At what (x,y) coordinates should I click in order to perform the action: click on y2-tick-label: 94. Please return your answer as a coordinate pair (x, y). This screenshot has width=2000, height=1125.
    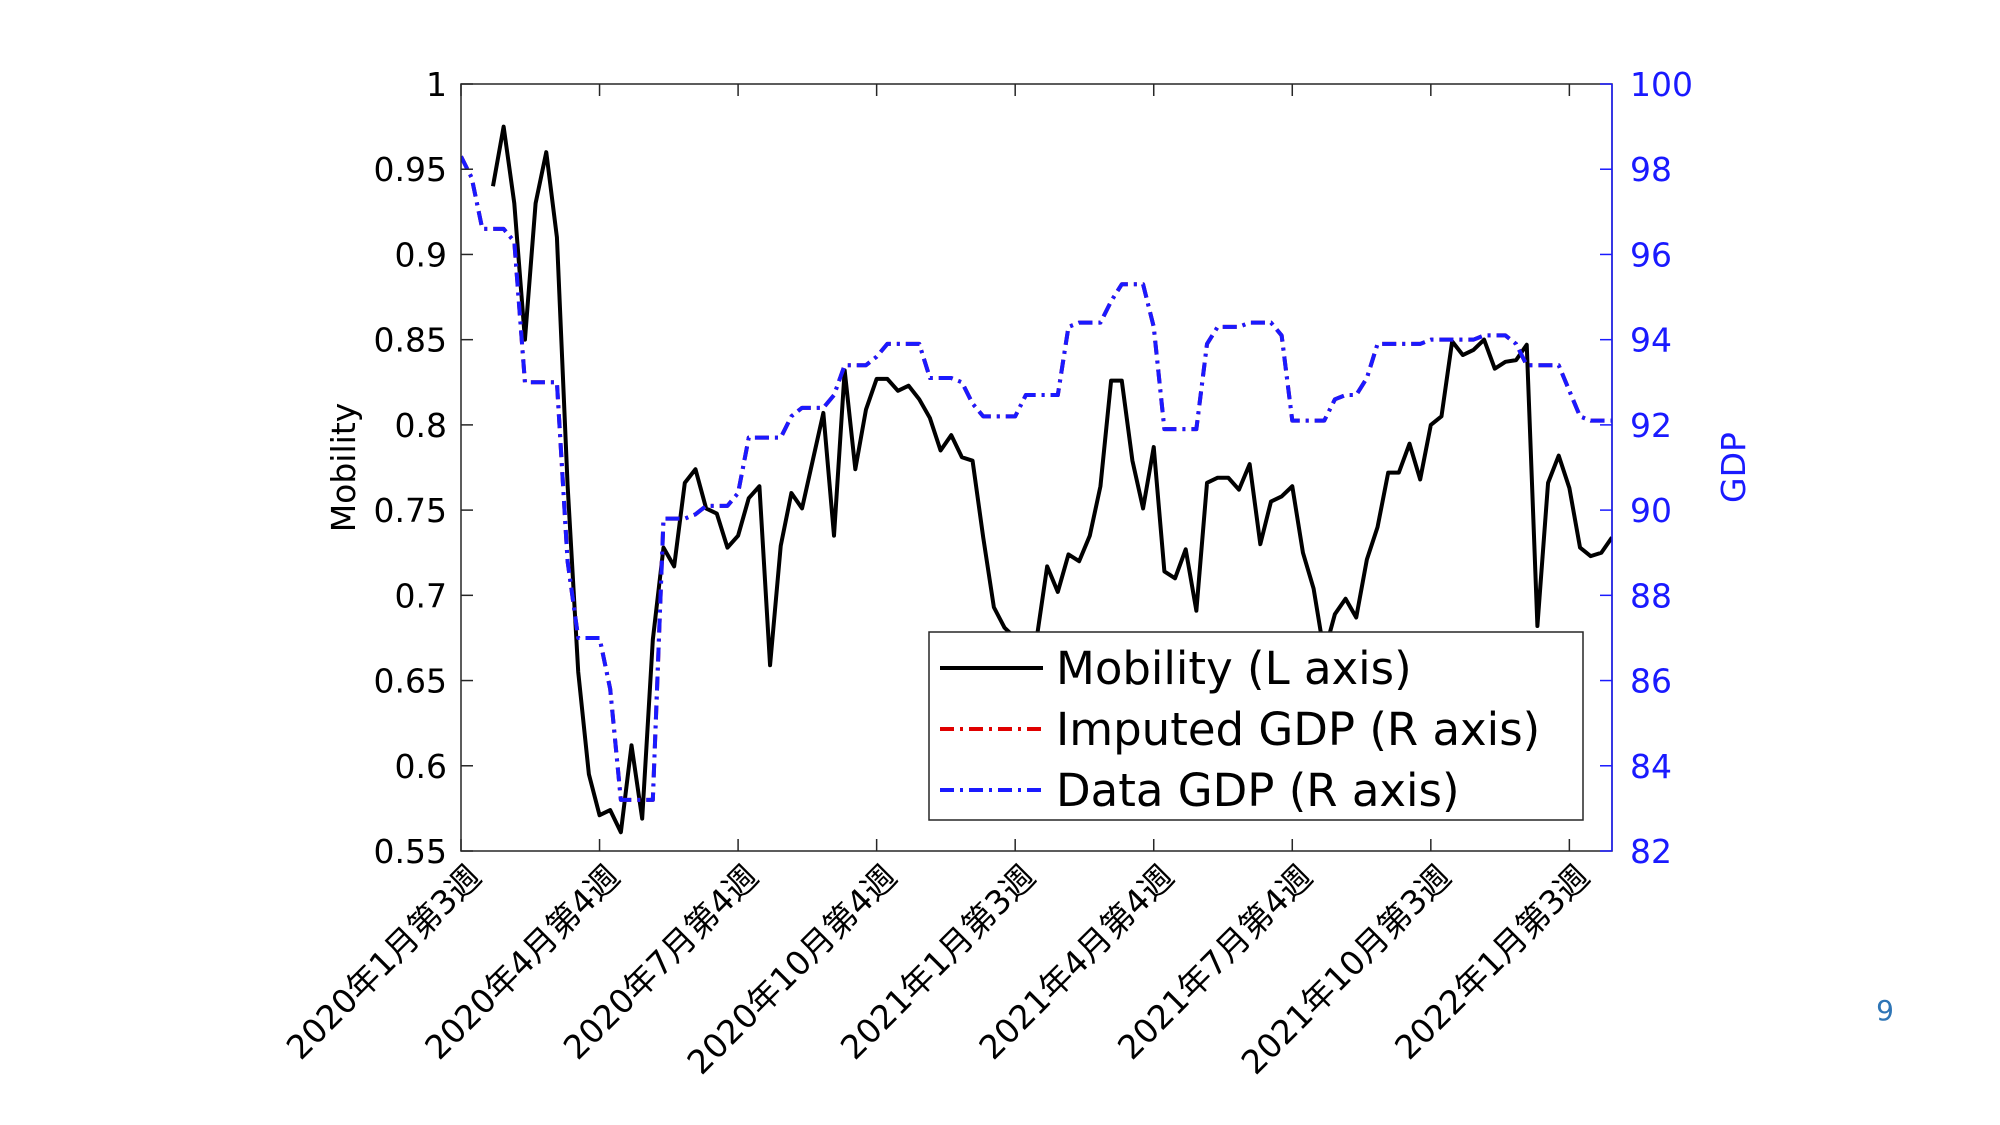
    Looking at the image, I should click on (1651, 340).